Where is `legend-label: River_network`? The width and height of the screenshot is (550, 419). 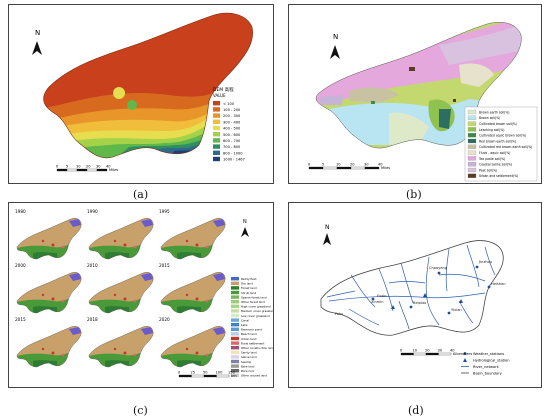 legend-label: River_network is located at coordinates (486, 367).